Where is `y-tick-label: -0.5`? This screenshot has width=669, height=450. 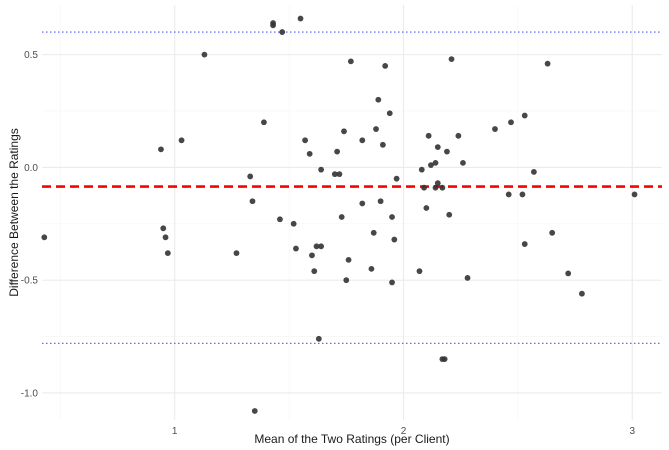
y-tick-label: -0.5 is located at coordinates (30, 281).